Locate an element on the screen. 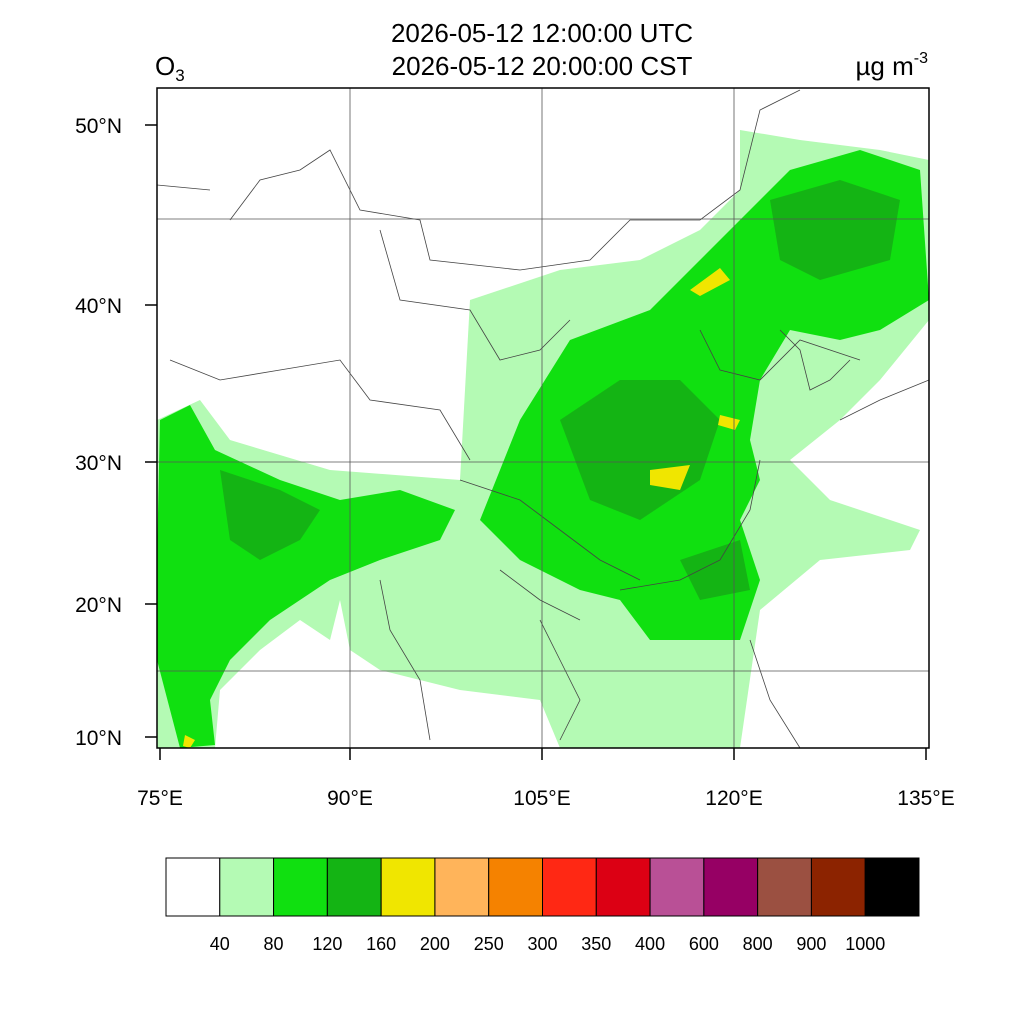 This screenshot has height=1024, width=1024. title-line: 2026-05-12 12:00:00 UTC is located at coordinates (542, 33).